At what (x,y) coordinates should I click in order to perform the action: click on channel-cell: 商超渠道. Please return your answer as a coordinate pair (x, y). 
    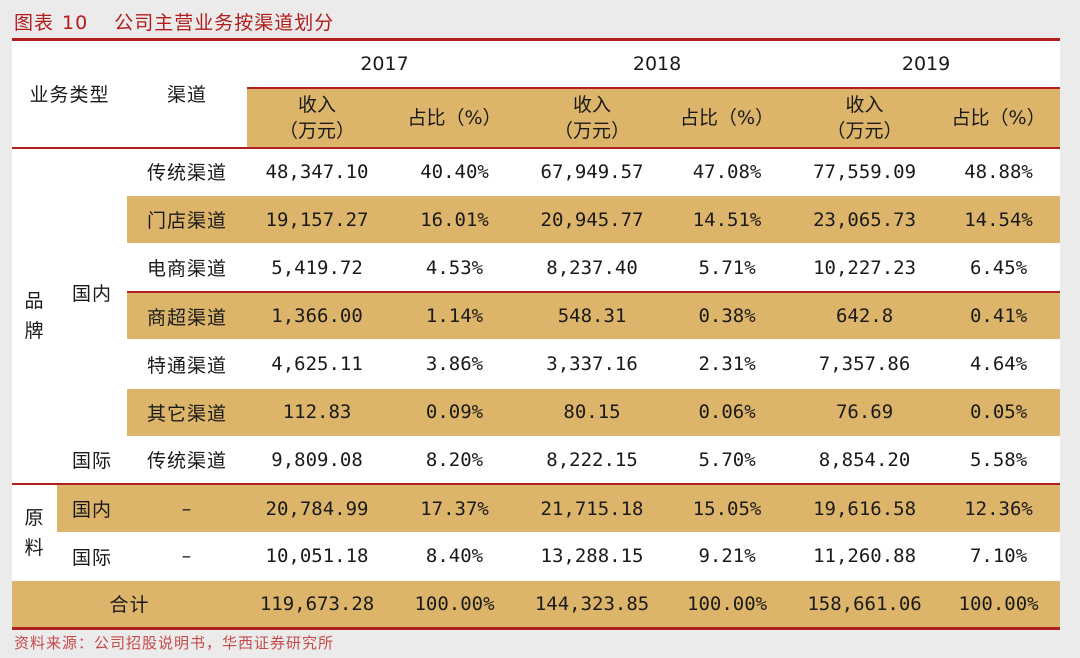
    Looking at the image, I should click on (187, 315).